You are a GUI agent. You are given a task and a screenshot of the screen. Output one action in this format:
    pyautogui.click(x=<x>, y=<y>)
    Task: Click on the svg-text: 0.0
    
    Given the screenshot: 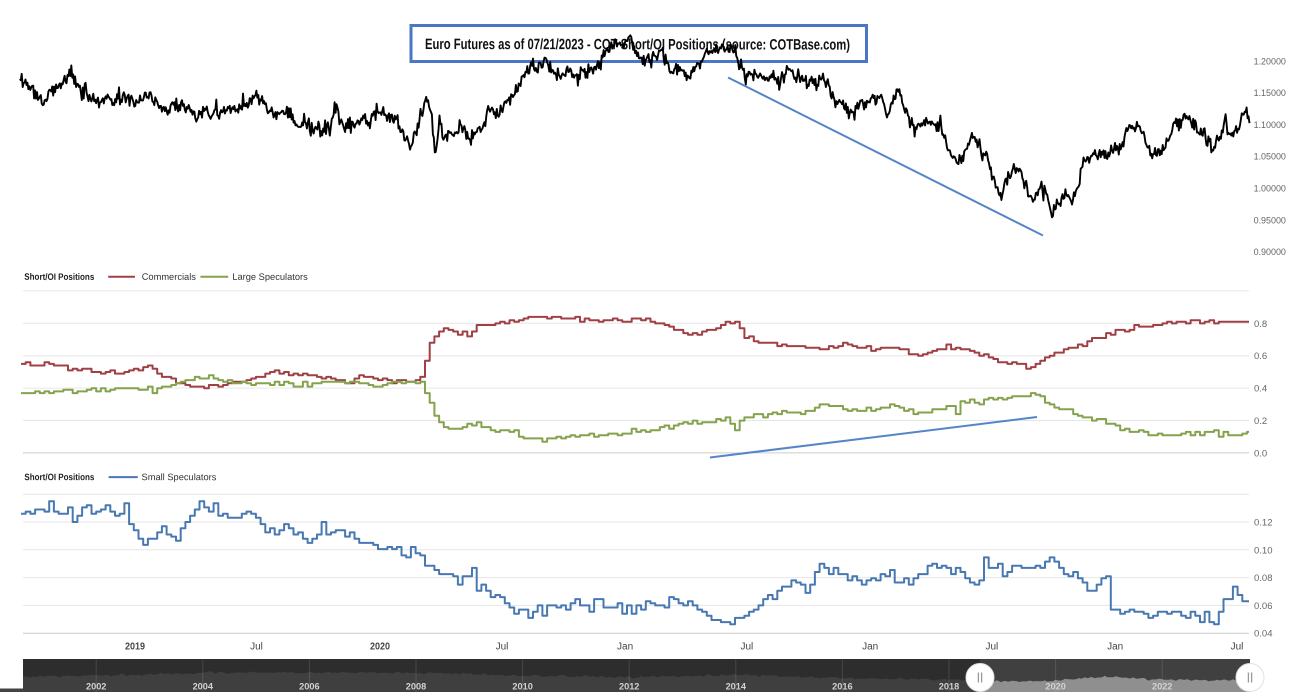 What is the action you would take?
    pyautogui.click(x=1260, y=453)
    